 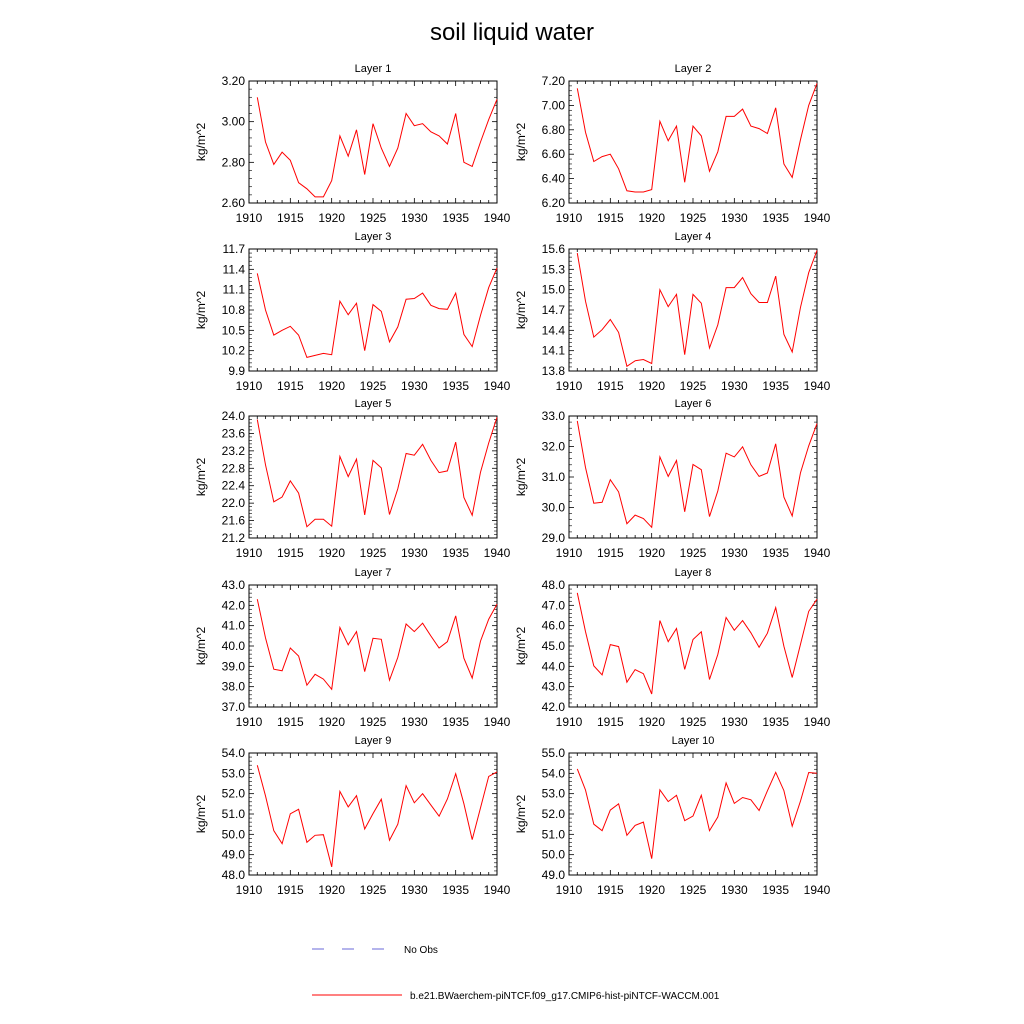 What do you see at coordinates (234, 486) in the screenshot?
I see `y-tick-label: 22.4` at bounding box center [234, 486].